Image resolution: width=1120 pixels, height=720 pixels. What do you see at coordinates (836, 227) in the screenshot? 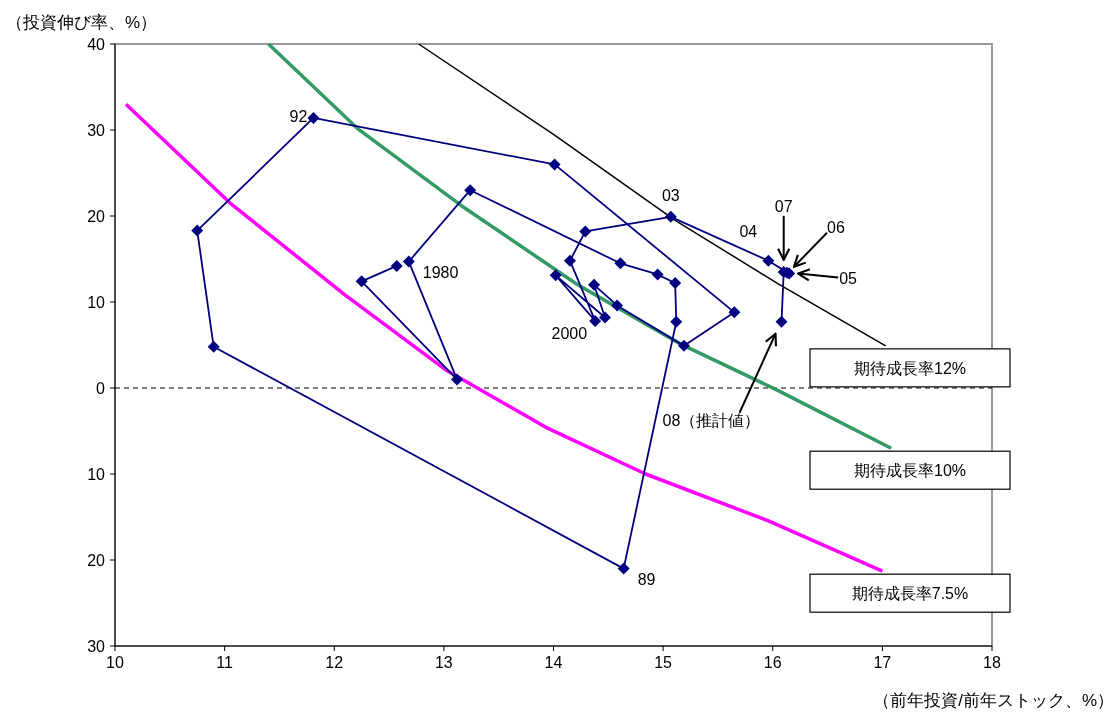
I see `annotation: 06` at bounding box center [836, 227].